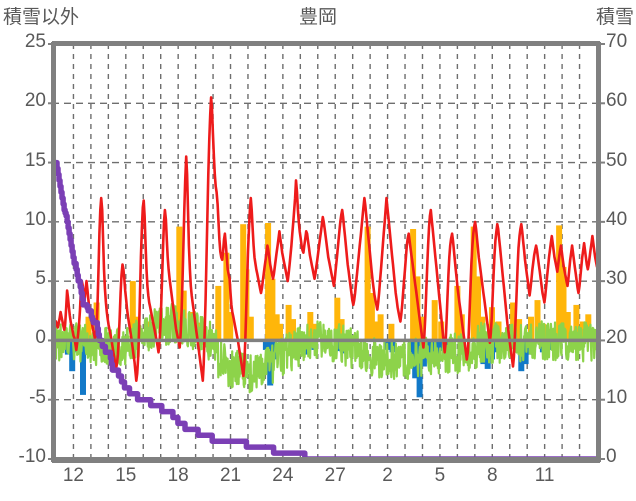 This screenshot has height=501, width=636. What do you see at coordinates (617, 397) in the screenshot?
I see `right-tick-label: 10` at bounding box center [617, 397].